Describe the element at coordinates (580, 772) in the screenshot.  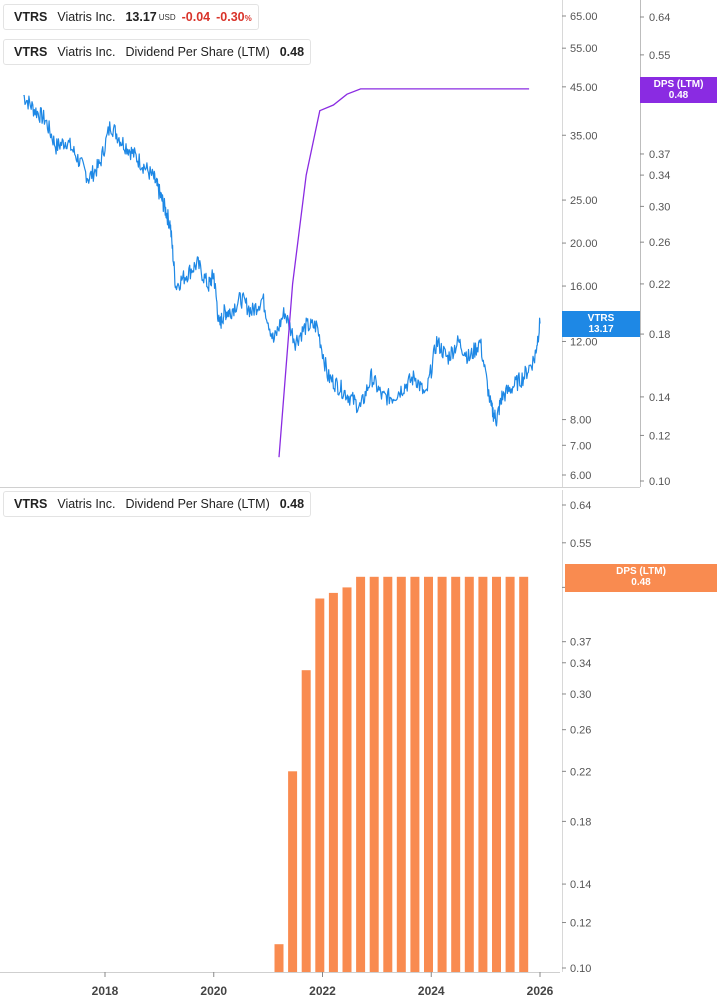
I see `dps-bottom-tick-label-7: 0.22` at that location.